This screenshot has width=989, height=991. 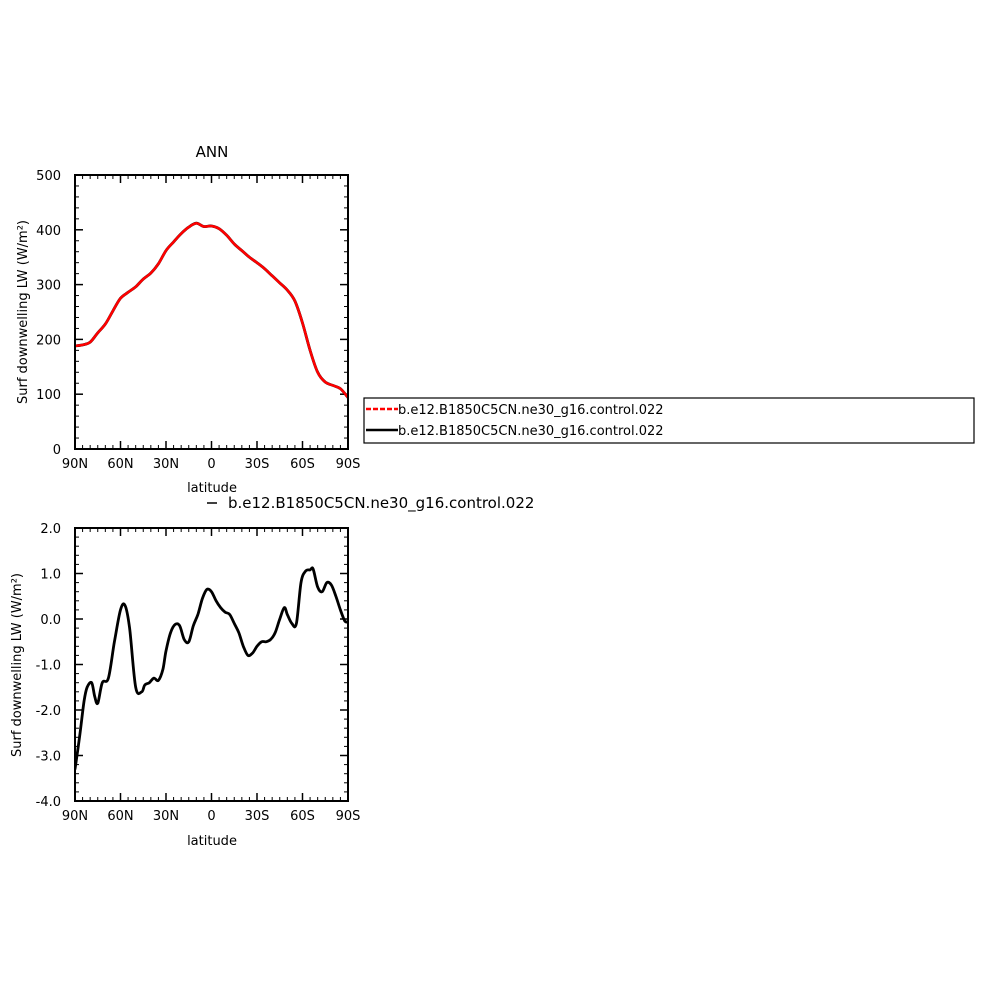 I want to click on y-tick-label: 2.0, so click(x=50, y=529).